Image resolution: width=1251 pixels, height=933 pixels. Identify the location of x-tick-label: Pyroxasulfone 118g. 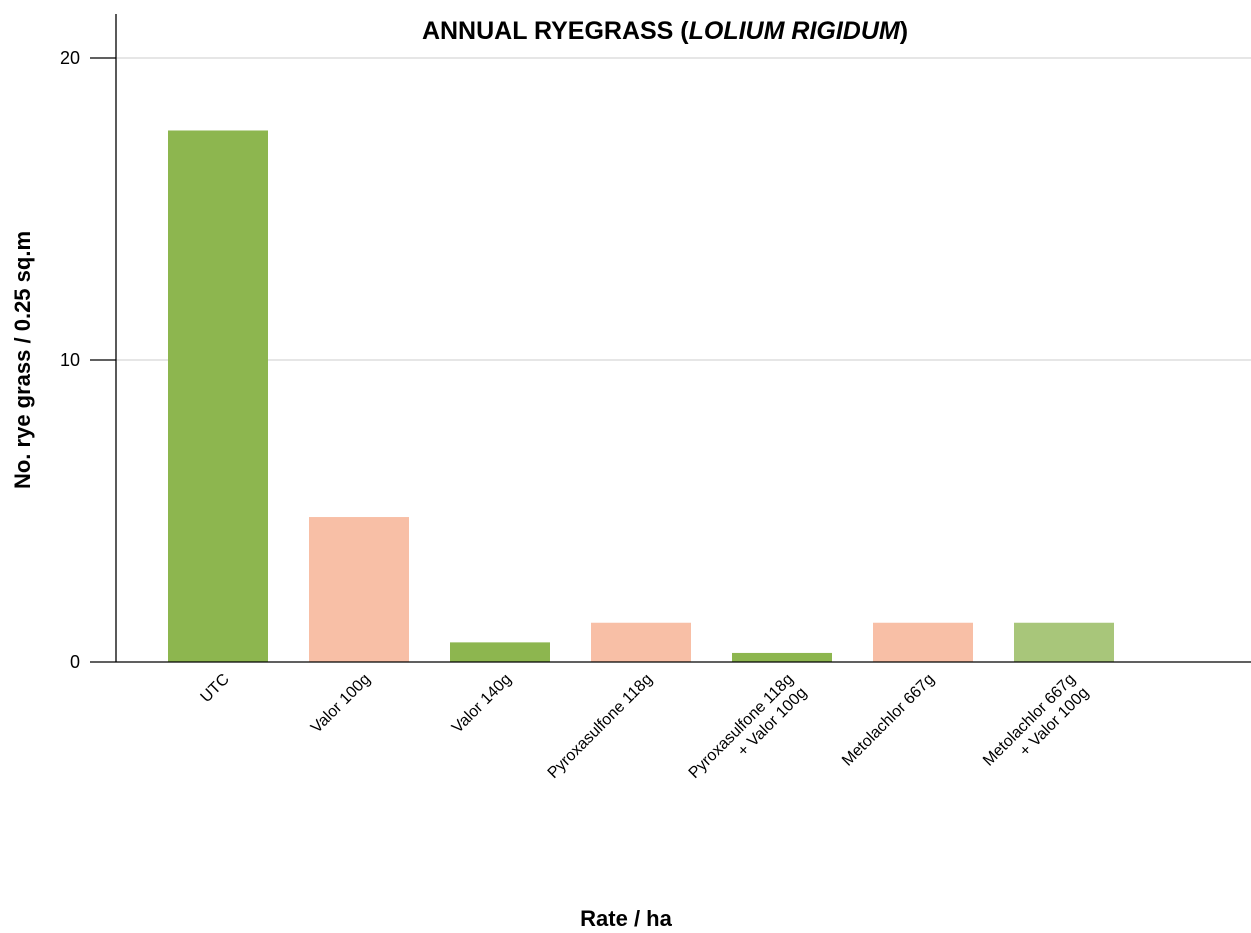
(600, 726).